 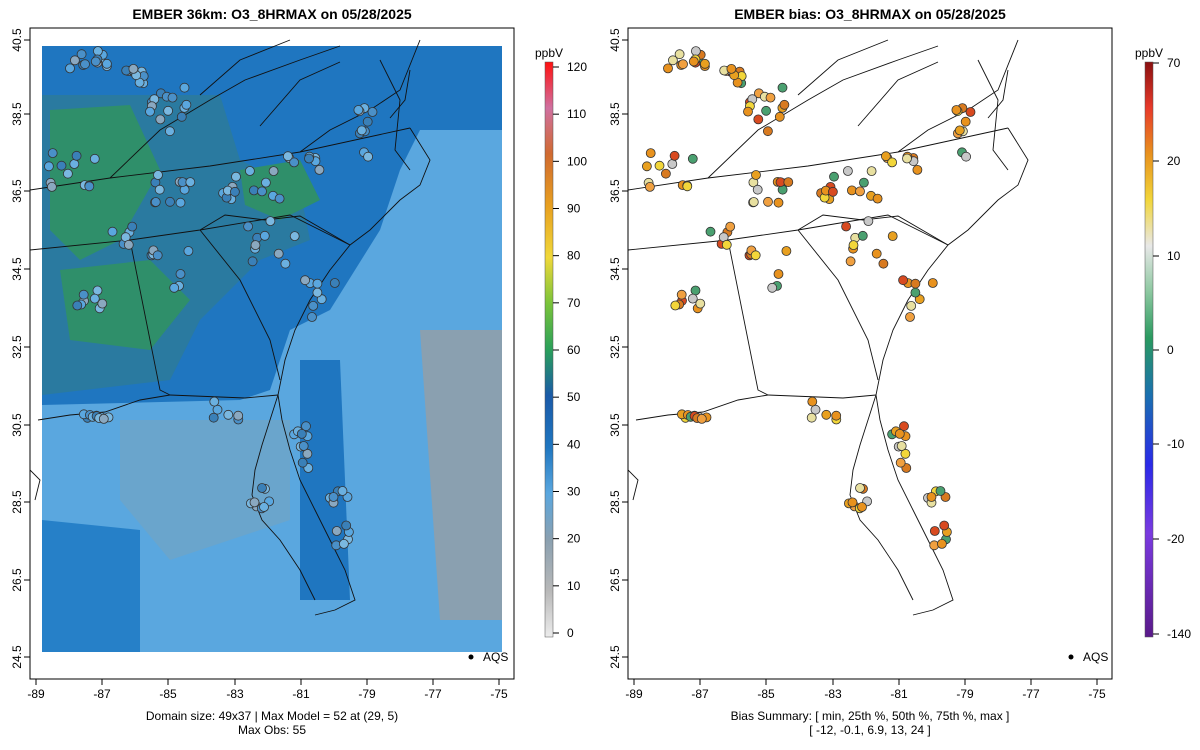 What do you see at coordinates (615, 580) in the screenshot?
I see `y-tick-label: 26.5` at bounding box center [615, 580].